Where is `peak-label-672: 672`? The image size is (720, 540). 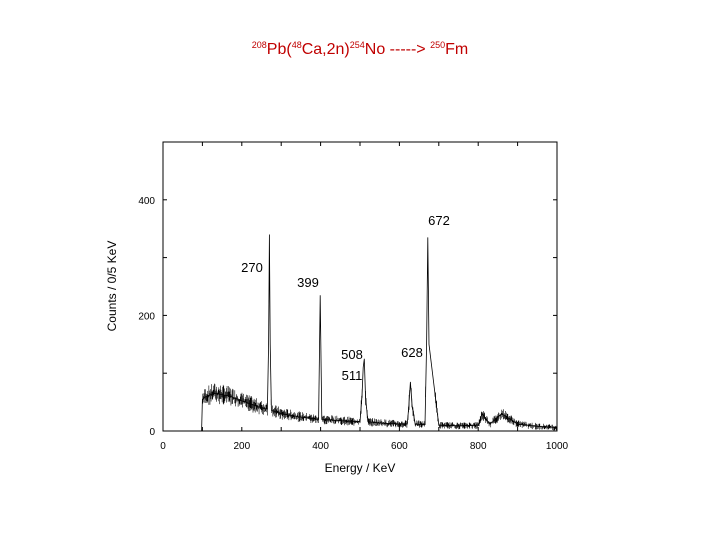
peak-label-672: 672 is located at coordinates (439, 220).